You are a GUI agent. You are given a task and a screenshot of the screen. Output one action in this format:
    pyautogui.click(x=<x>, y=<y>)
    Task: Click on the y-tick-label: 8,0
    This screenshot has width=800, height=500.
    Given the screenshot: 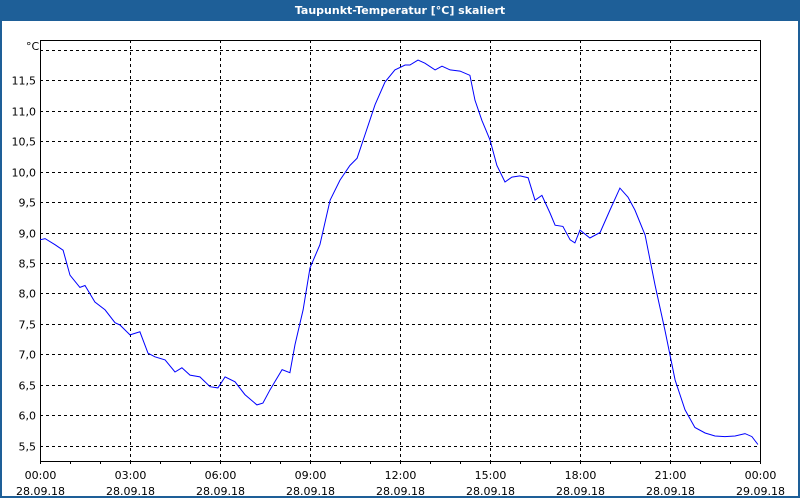 What is the action you would take?
    pyautogui.click(x=28, y=294)
    